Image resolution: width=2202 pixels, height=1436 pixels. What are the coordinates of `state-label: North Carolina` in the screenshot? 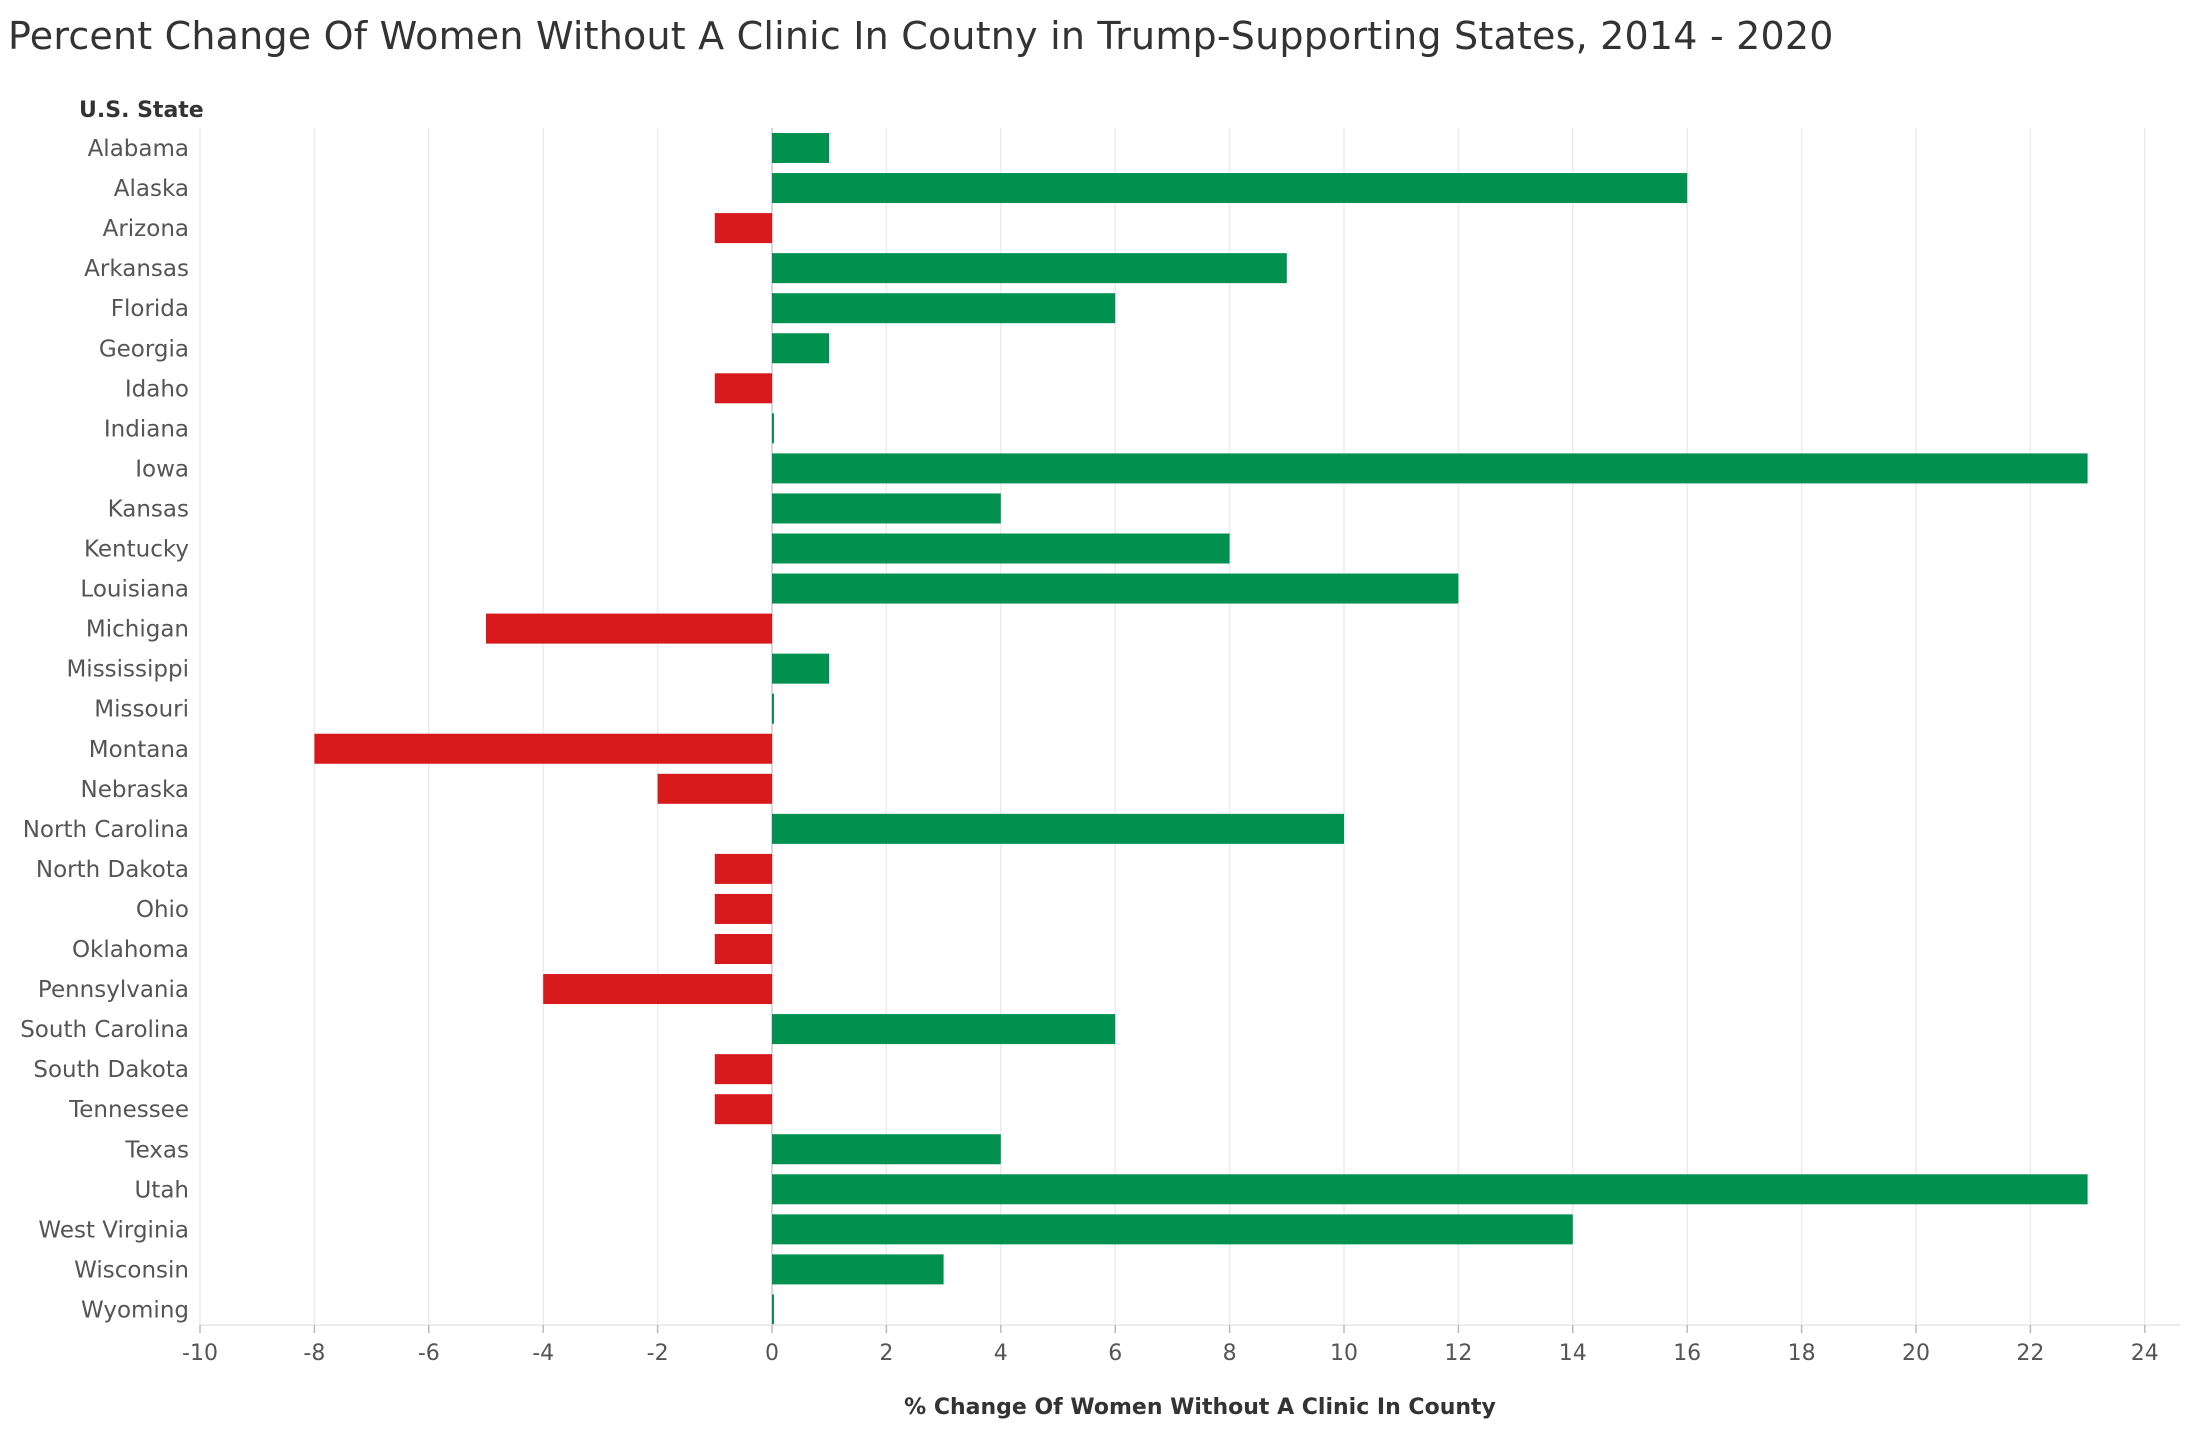 It's located at (106, 830).